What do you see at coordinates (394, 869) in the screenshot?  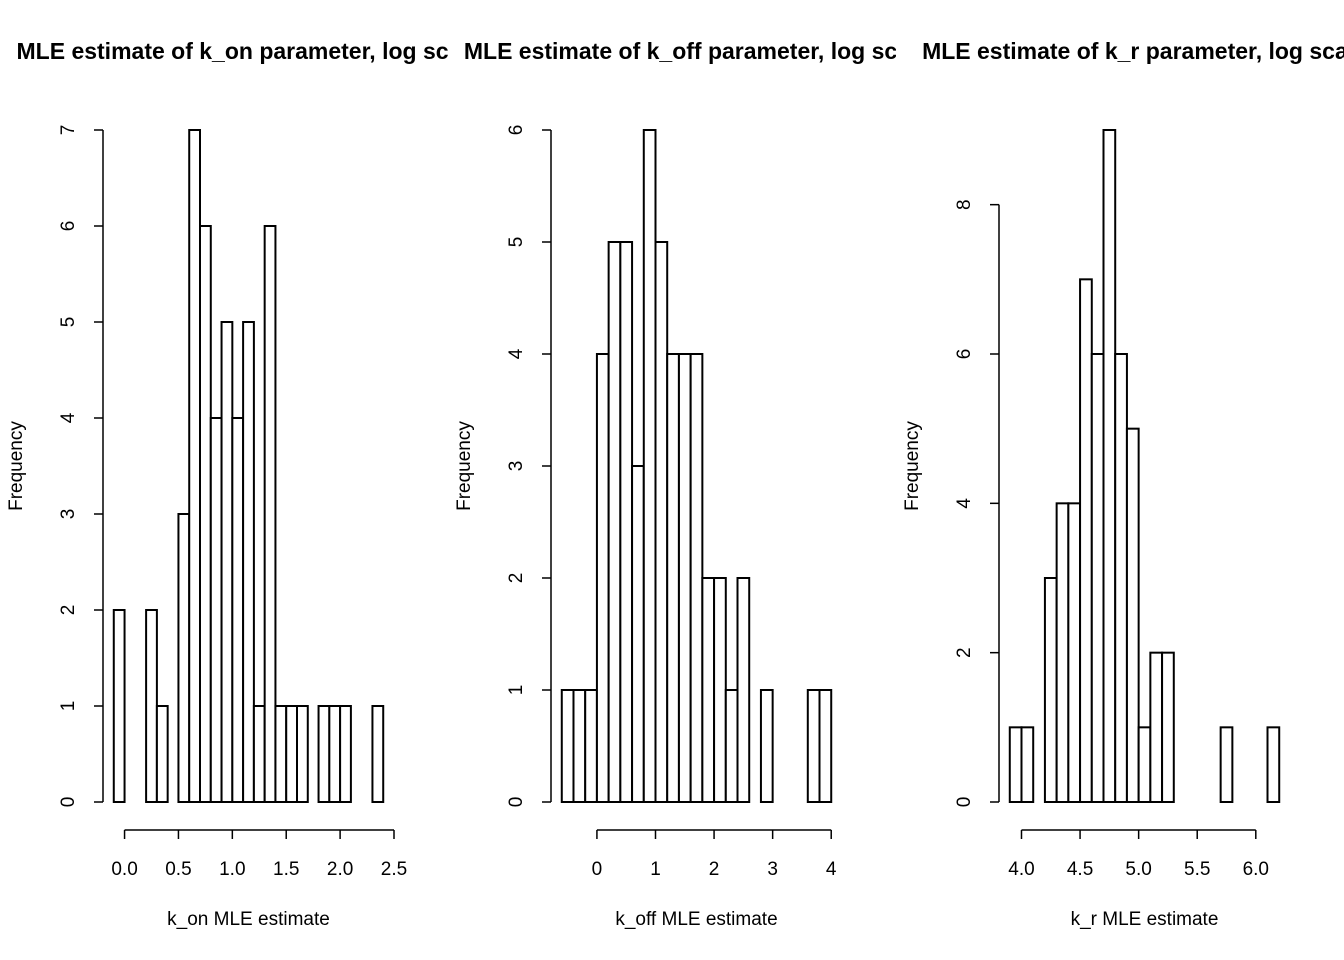 I see `x-tick-label: 2.5` at bounding box center [394, 869].